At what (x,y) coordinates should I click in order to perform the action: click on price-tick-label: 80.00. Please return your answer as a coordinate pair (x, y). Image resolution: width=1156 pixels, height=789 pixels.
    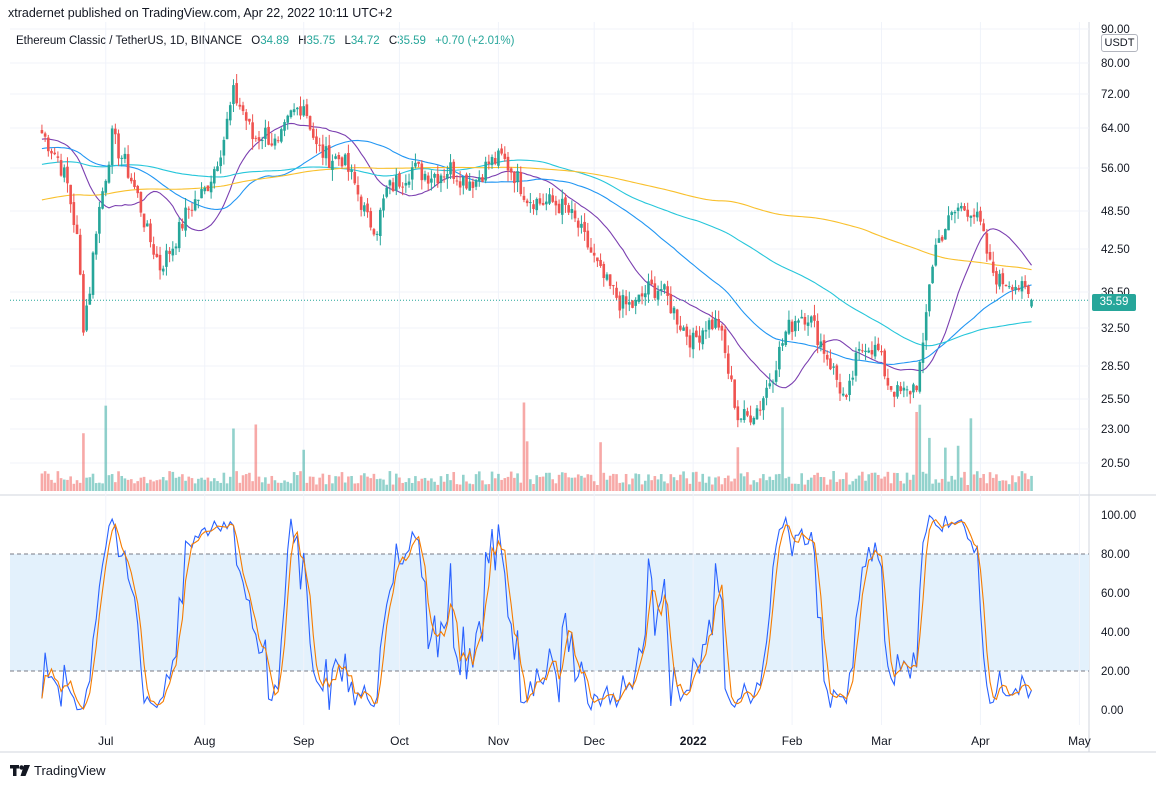
    Looking at the image, I should click on (1115, 64).